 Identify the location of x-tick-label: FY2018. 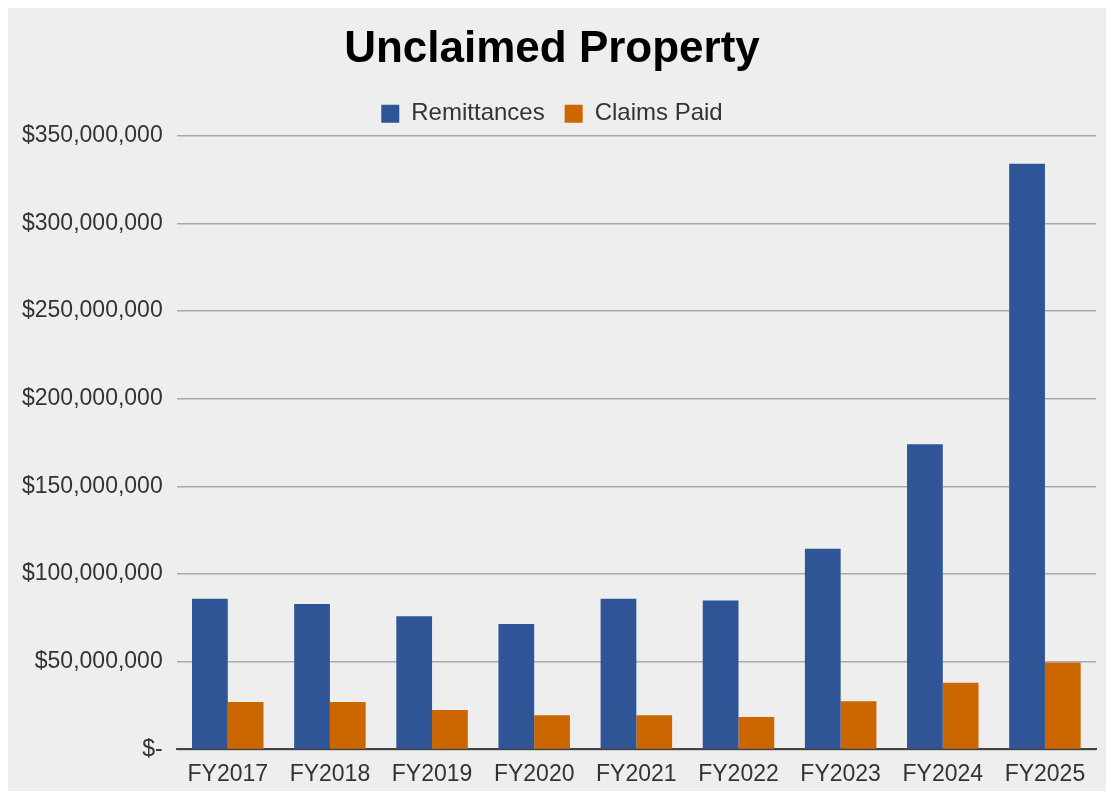
(330, 772).